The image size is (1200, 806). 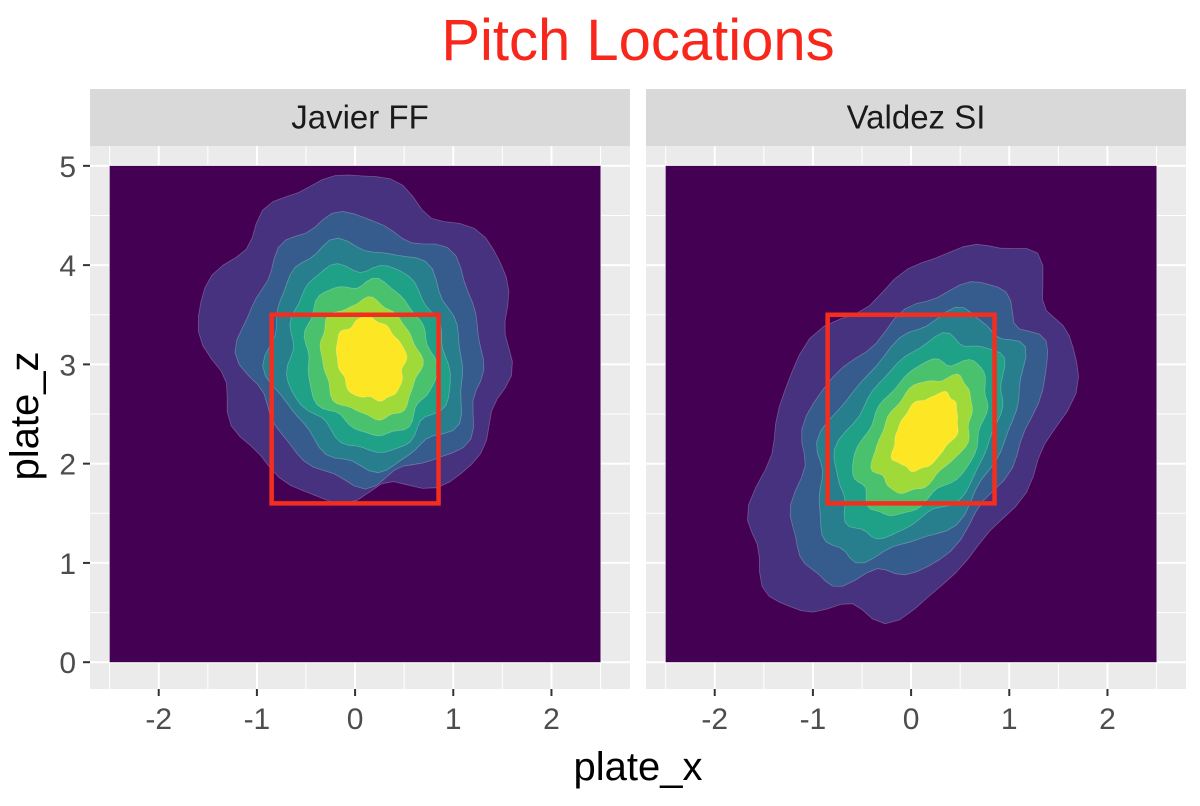 I want to click on y-tick-label: 5, so click(x=67, y=167).